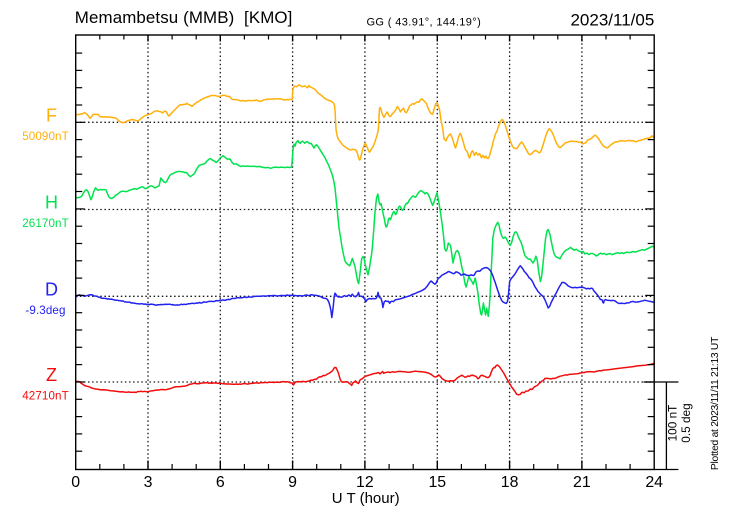 The height and width of the screenshot is (520, 730). Describe the element at coordinates (654, 482) in the screenshot. I see `svg-text: 24` at that location.